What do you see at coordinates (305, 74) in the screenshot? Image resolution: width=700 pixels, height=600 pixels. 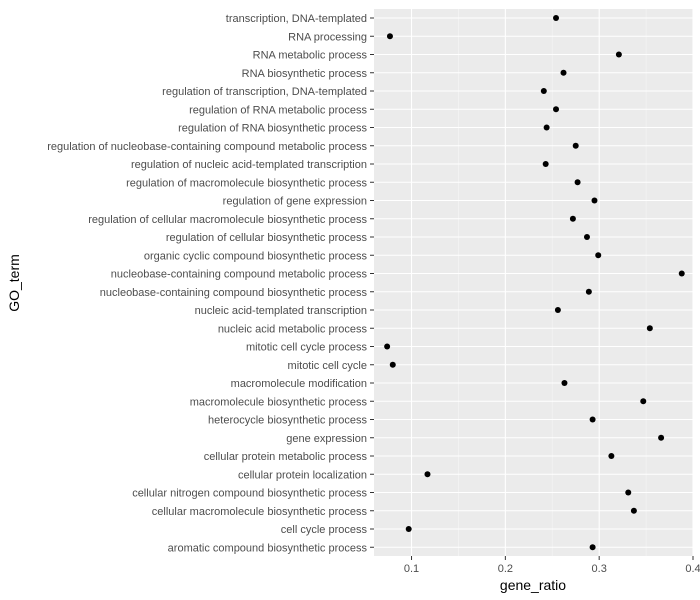 I see `y-tick-label: RNA biosynthetic process` at bounding box center [305, 74].